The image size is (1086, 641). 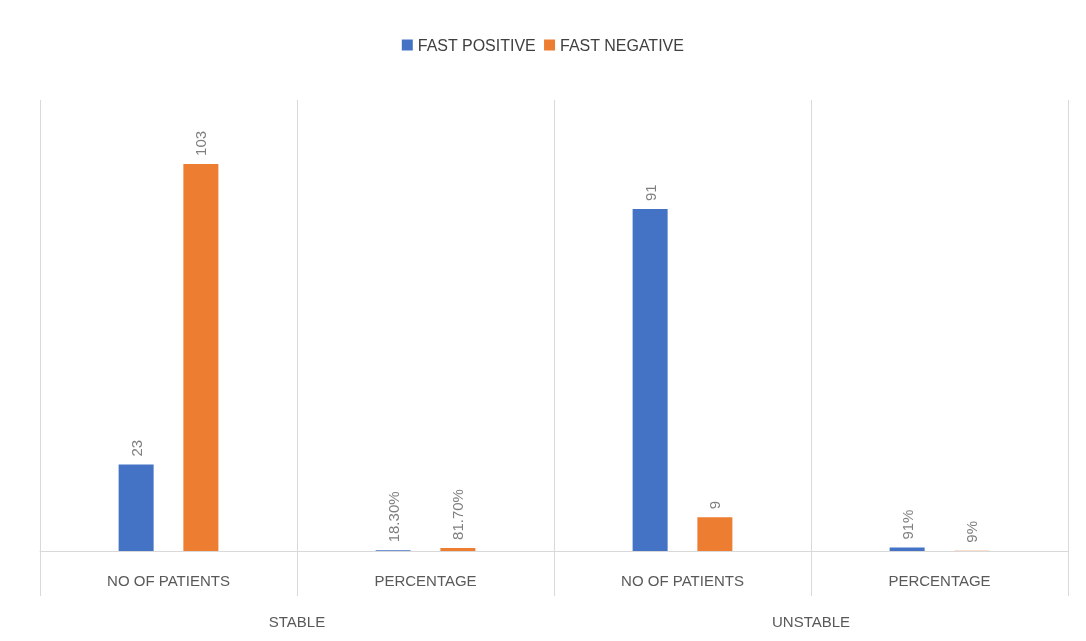 I want to click on text: UNSTABLE, so click(x=811, y=621).